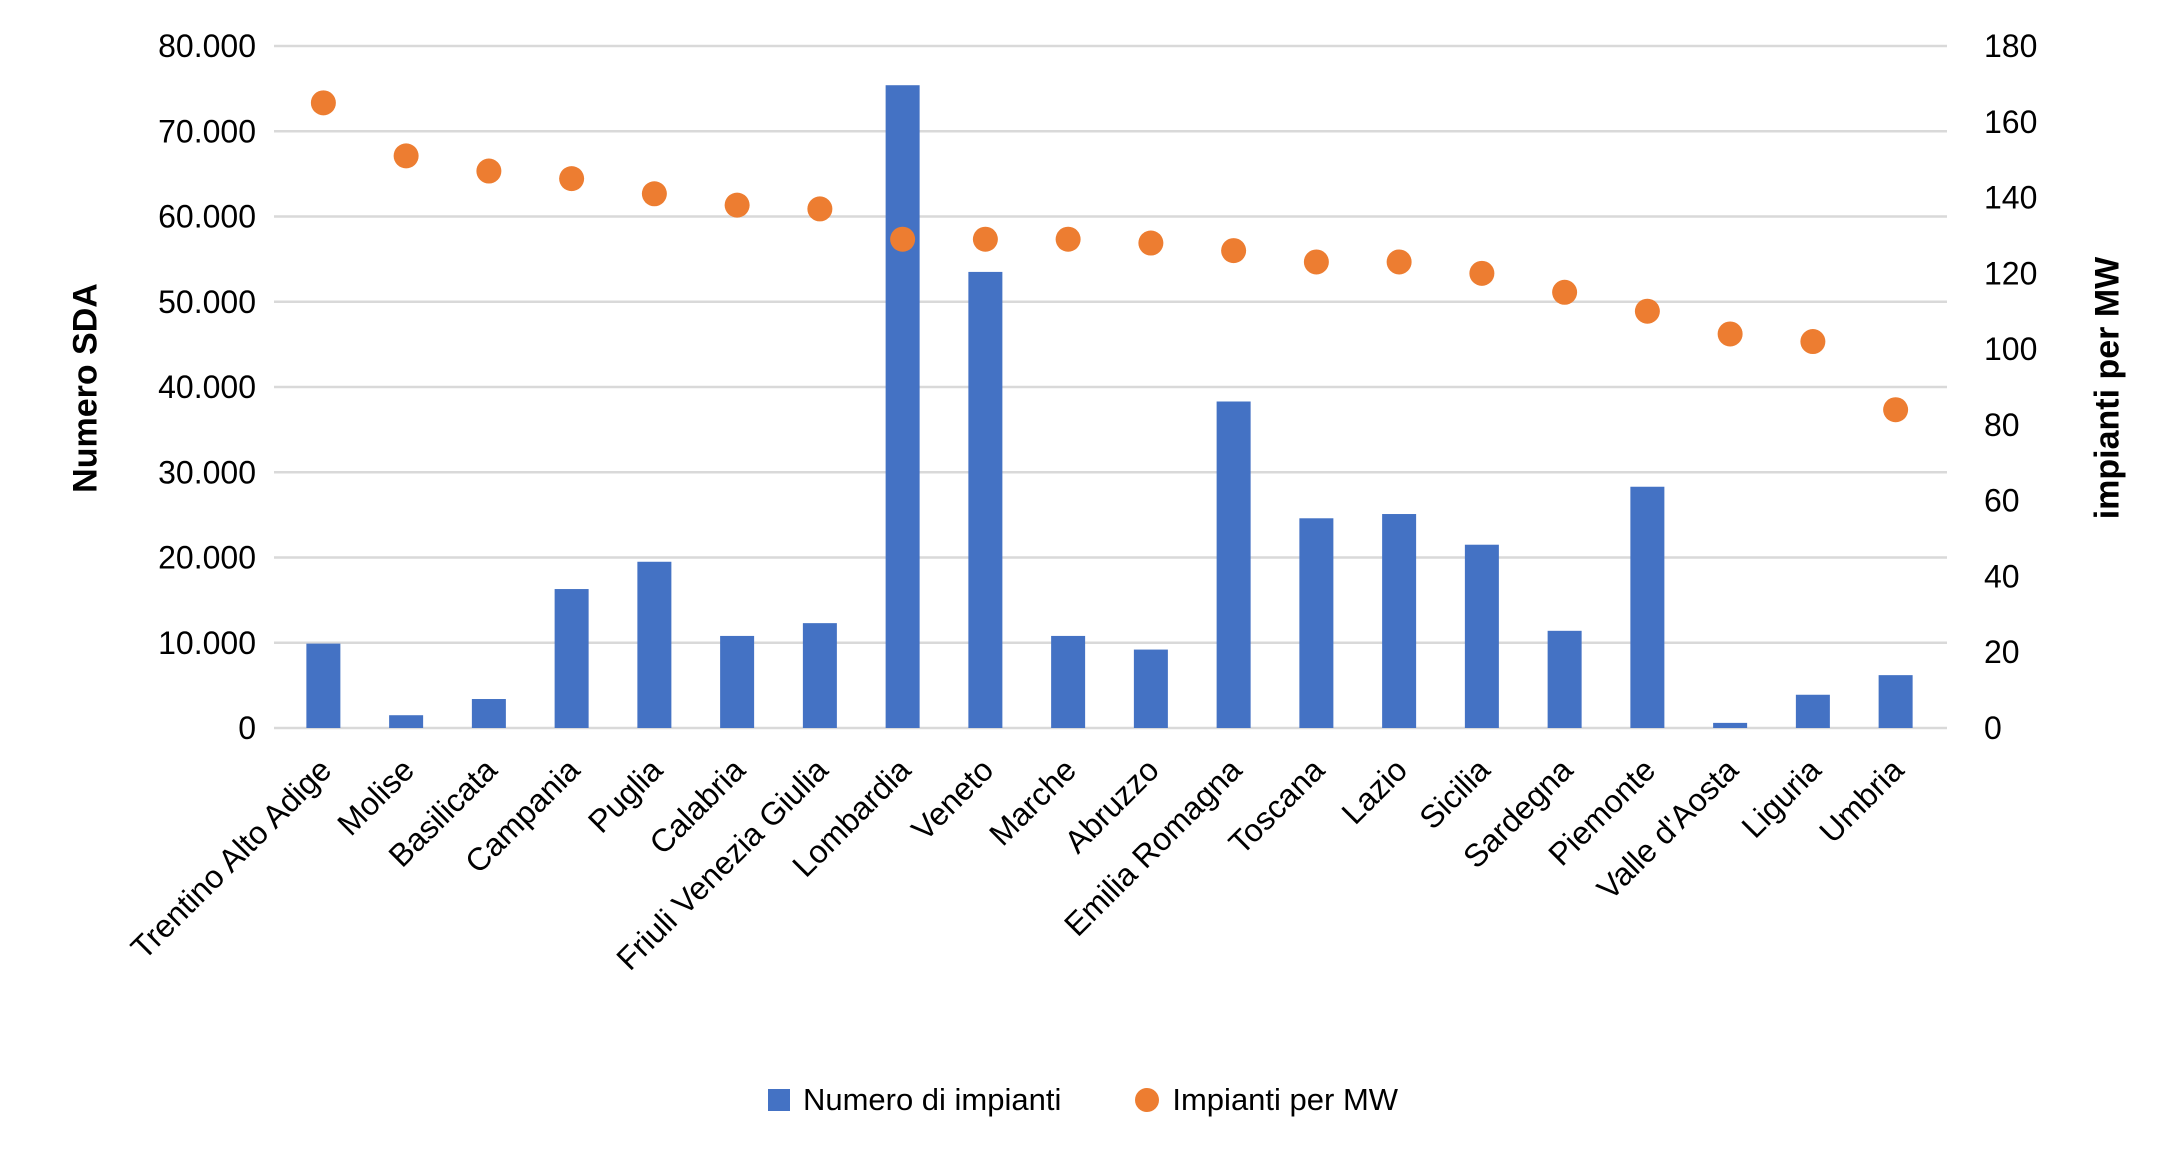  I want to click on x-axis-category-label: Liguria, so click(1781, 798).